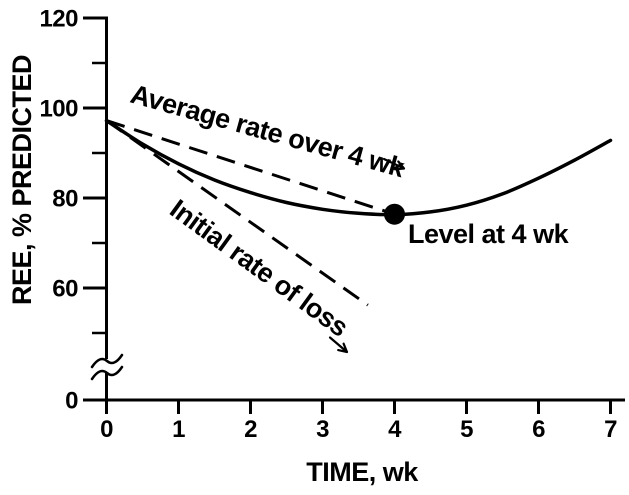 Image resolution: width=629 pixels, height=495 pixels. Describe the element at coordinates (362, 472) in the screenshot. I see `x-axis-title: TIME, wk` at that location.